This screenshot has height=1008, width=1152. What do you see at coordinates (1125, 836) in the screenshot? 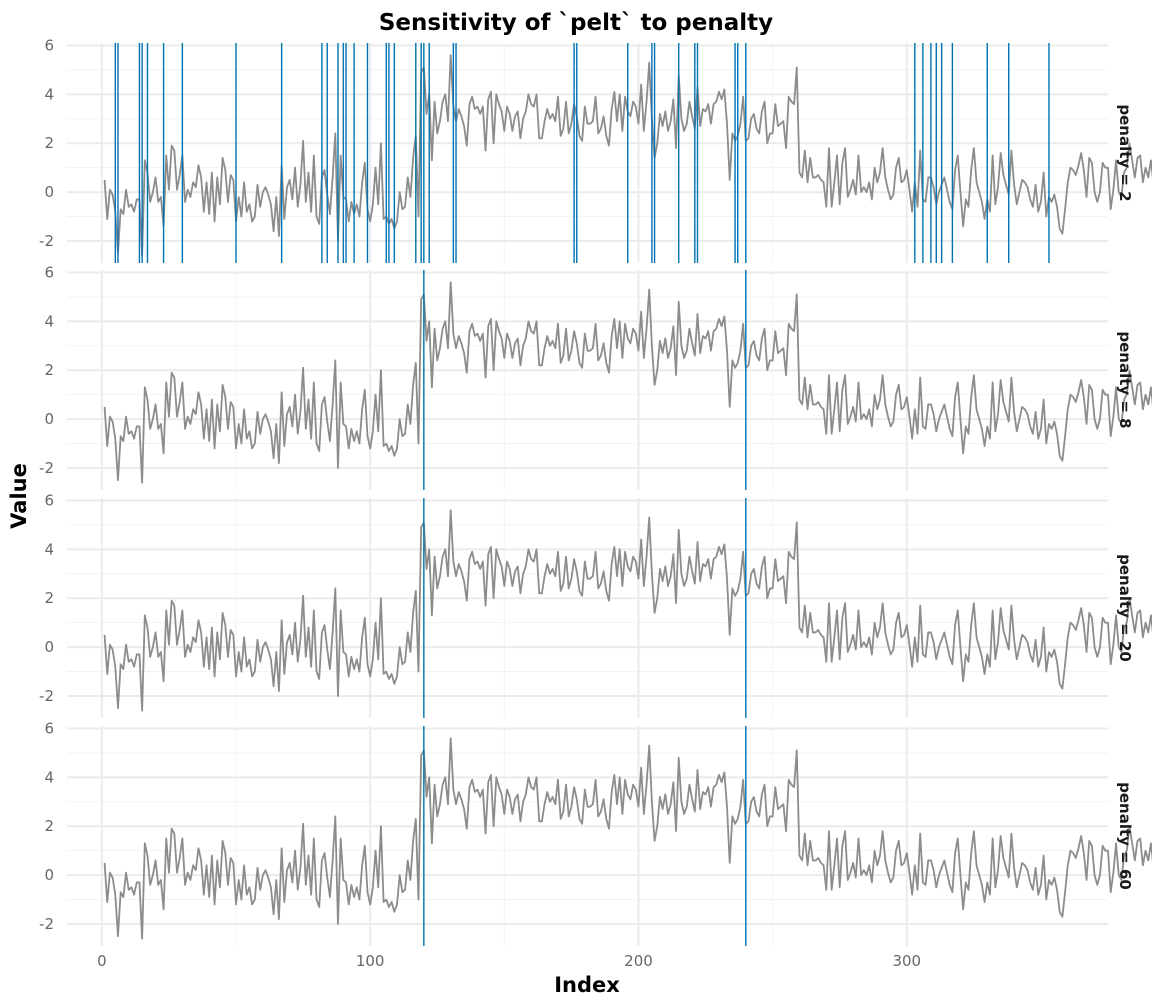
I see `facet-strip-label: penalty = 60` at bounding box center [1125, 836].